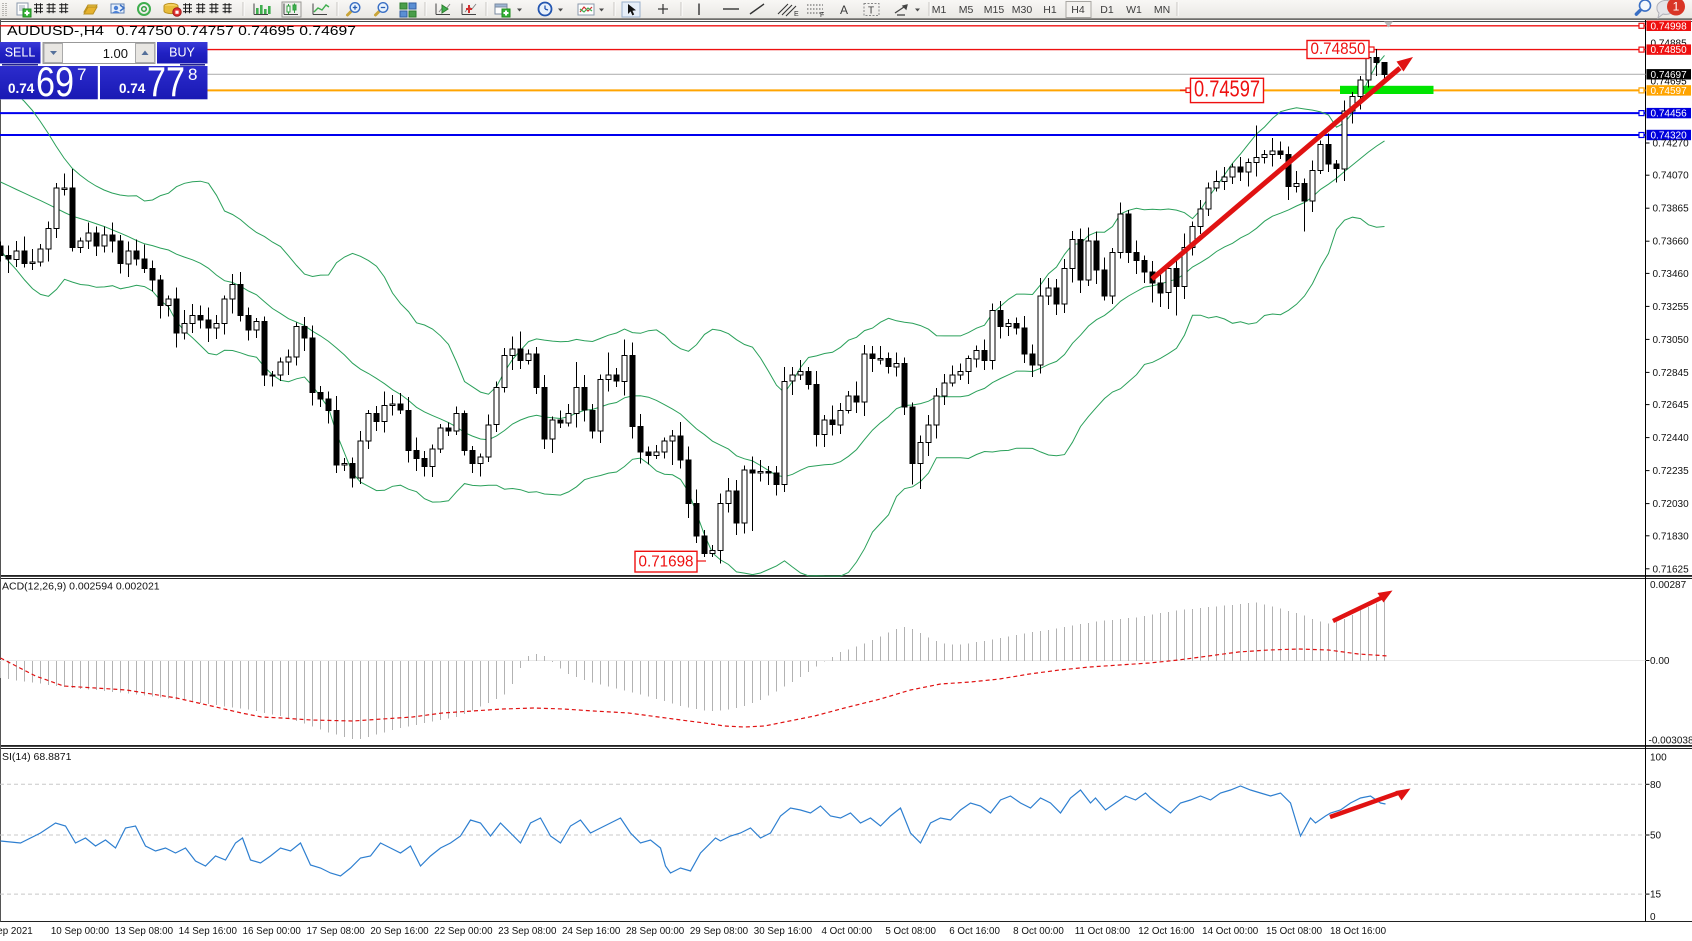 The width and height of the screenshot is (1692, 941). Describe the element at coordinates (939, 10) in the screenshot. I see `svg-text: M1` at that location.